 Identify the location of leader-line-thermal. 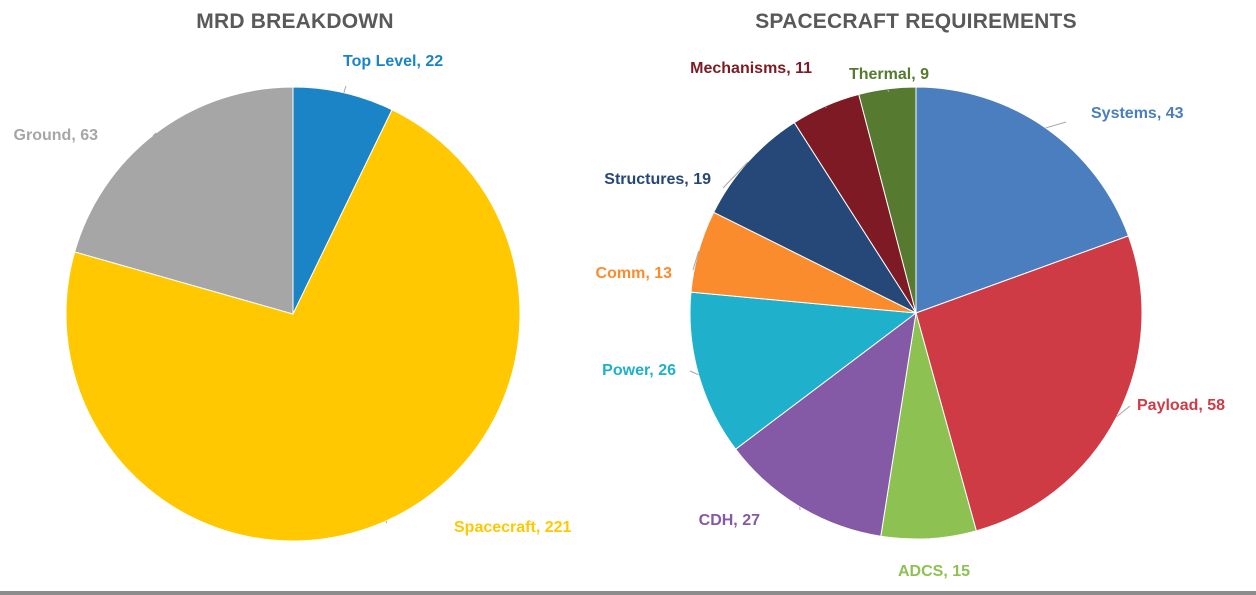
(888, 90).